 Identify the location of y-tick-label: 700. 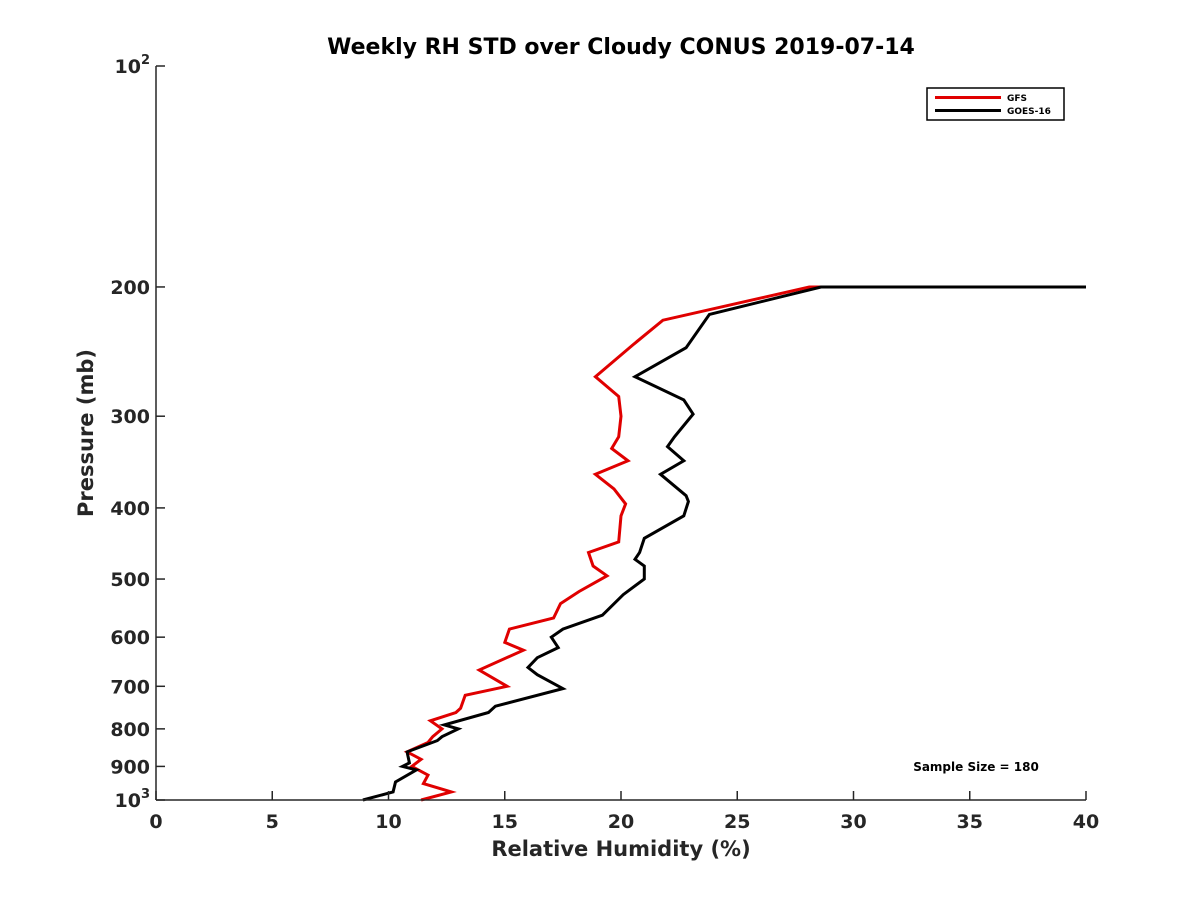
(130, 687).